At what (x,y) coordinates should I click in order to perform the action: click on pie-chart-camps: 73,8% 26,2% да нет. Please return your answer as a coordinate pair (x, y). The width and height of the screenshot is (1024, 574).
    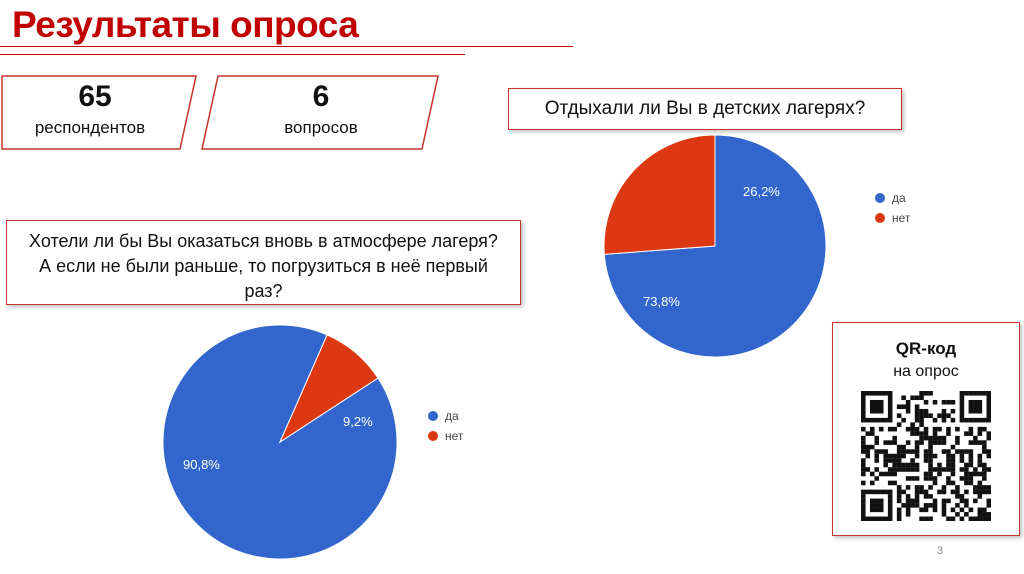
    Looking at the image, I should click on (757, 246).